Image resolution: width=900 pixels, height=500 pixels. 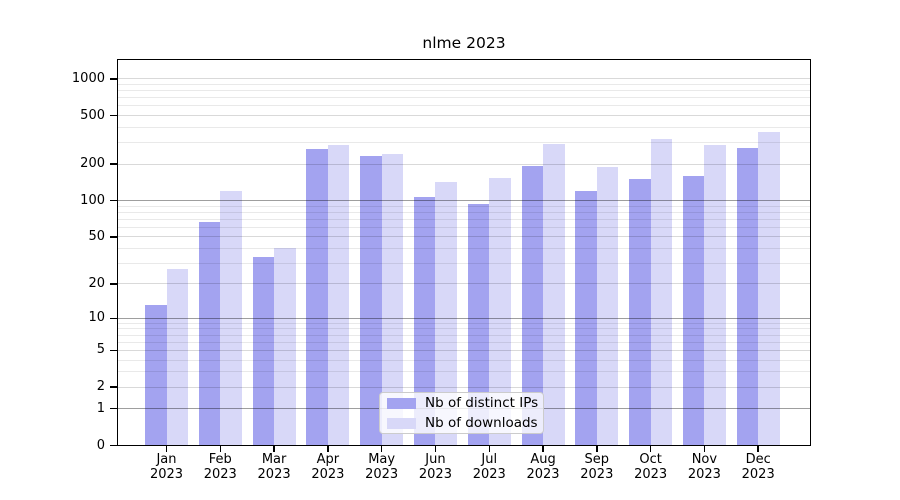 I want to click on bar-downloads-dec, so click(x=769, y=289).